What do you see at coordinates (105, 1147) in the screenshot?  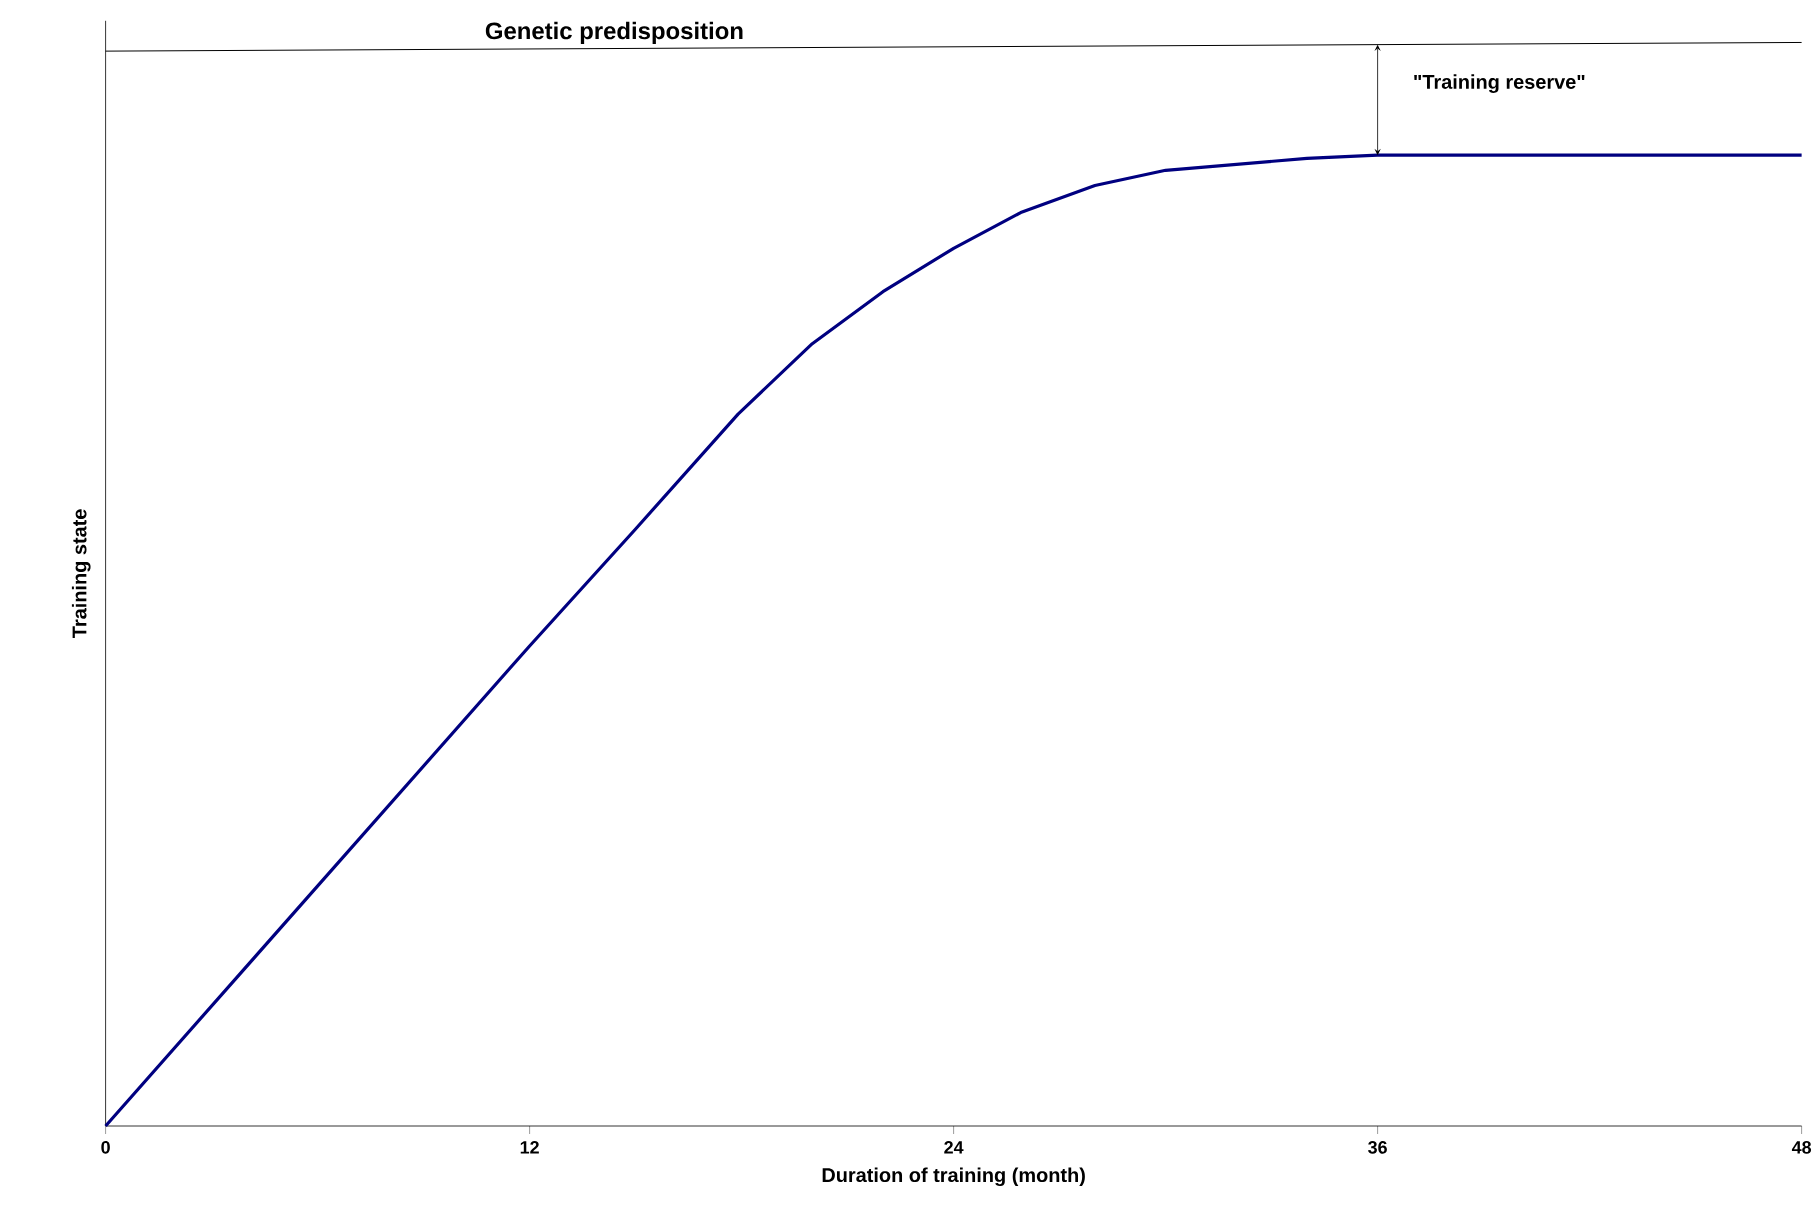 I see `x-tick-label: 0` at bounding box center [105, 1147].